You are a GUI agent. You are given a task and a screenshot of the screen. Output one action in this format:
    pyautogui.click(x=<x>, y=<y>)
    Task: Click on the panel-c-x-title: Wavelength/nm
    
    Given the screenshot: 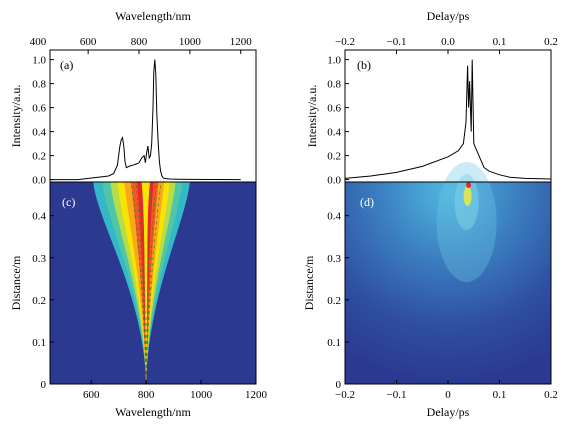 What is the action you would take?
    pyautogui.click(x=153, y=412)
    